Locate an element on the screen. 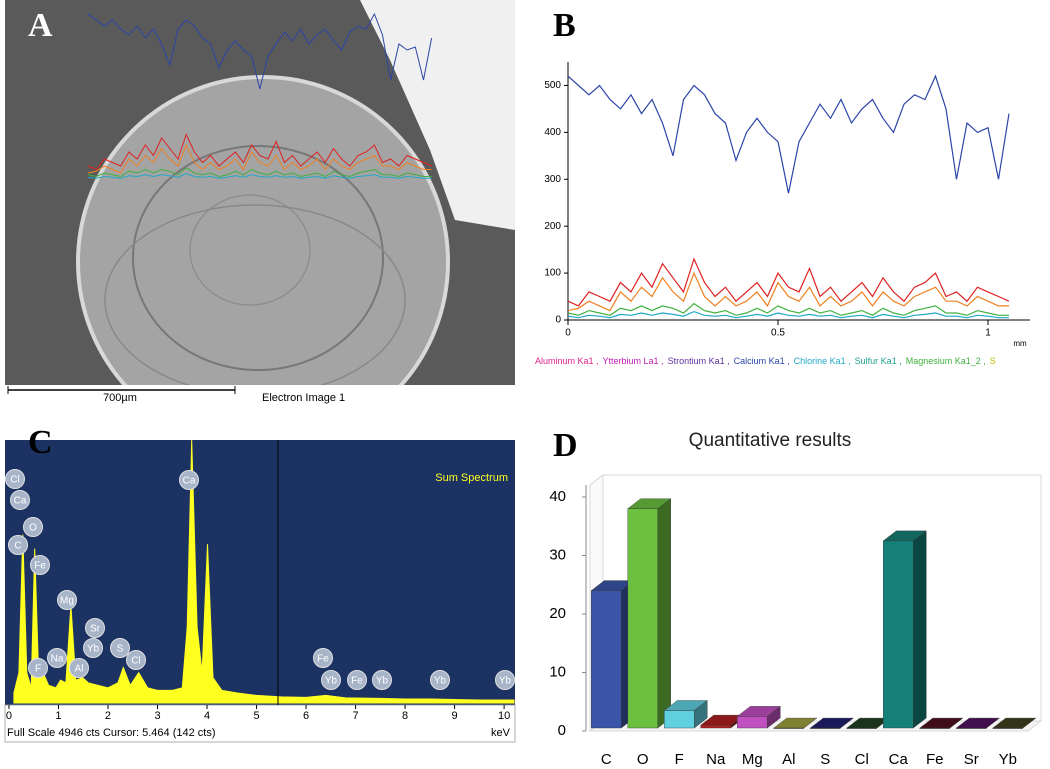  x-tick-label: 0.5 is located at coordinates (778, 333).